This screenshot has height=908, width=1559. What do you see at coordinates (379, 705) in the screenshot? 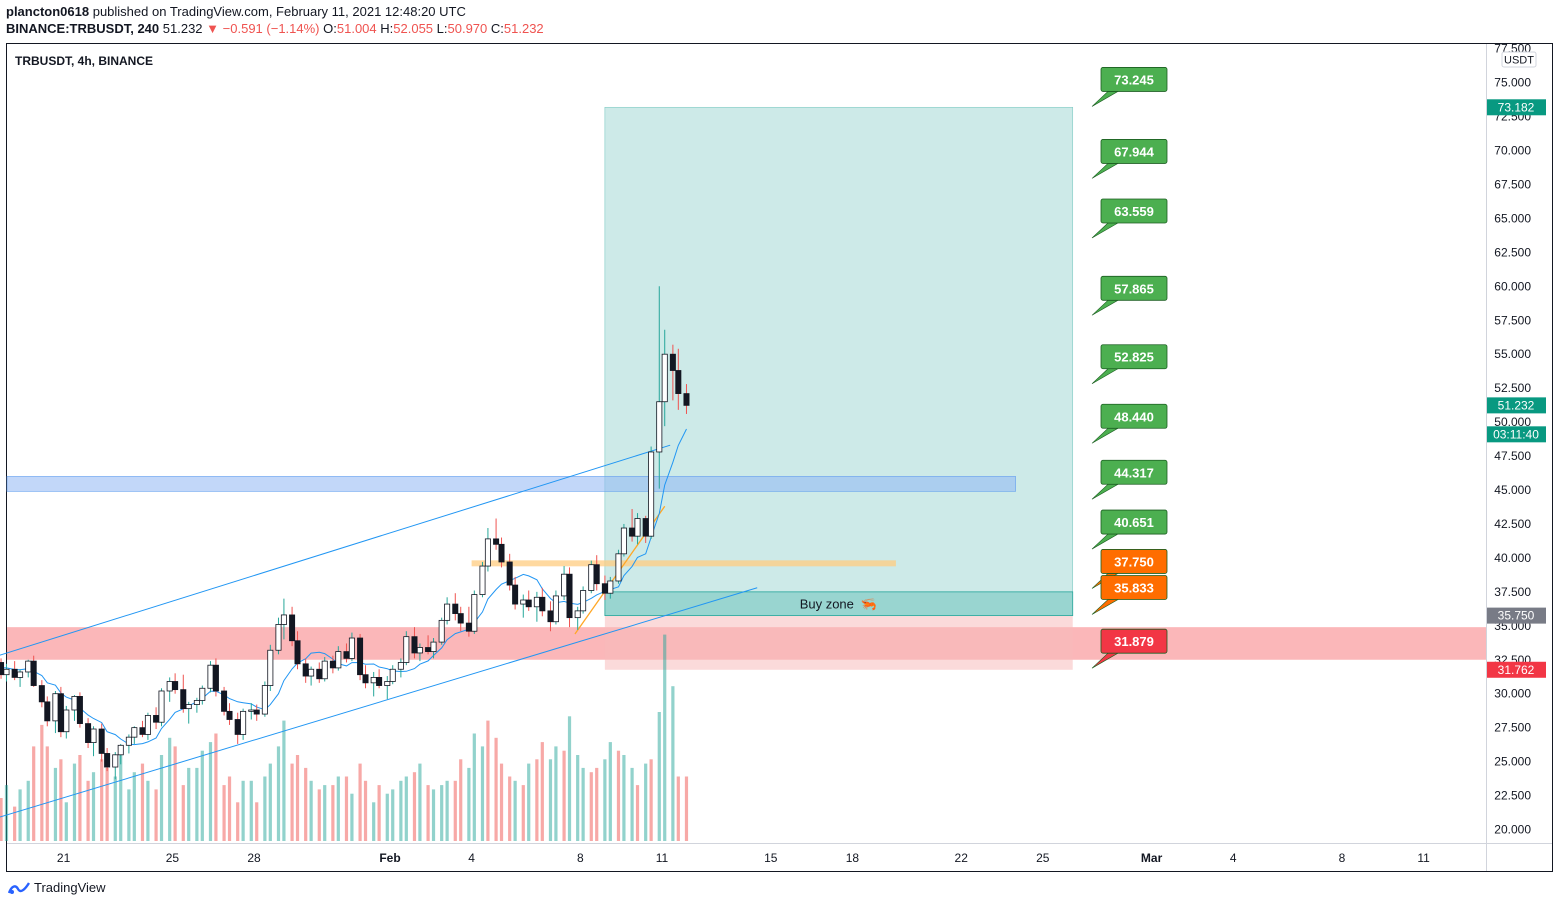
I see `channel-lower-line` at bounding box center [379, 705].